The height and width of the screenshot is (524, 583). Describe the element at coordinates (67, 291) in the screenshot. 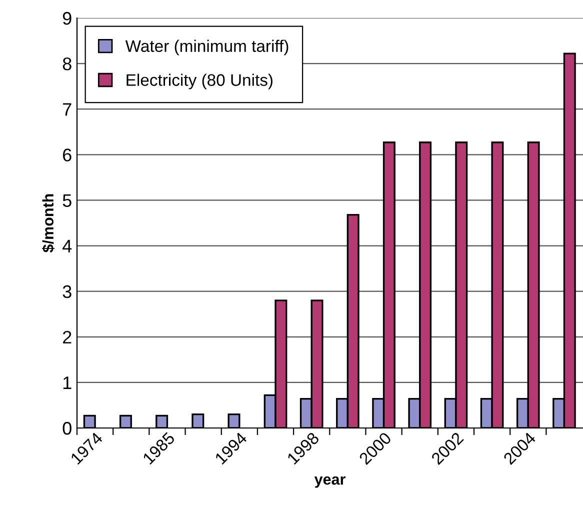

I see `y-tick-label: 3` at that location.